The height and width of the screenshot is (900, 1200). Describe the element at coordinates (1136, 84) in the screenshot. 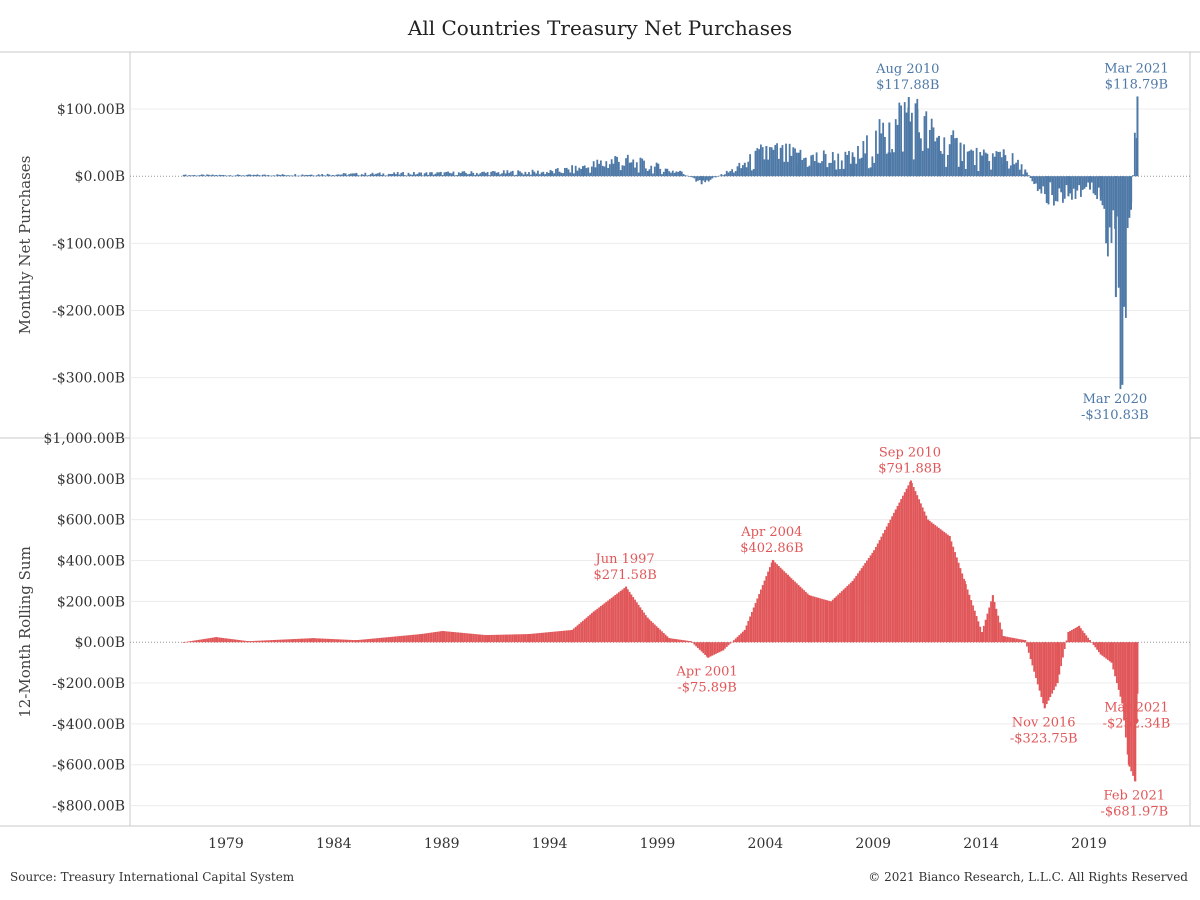

I see `annotation-value-0-1: $118.79B` at that location.